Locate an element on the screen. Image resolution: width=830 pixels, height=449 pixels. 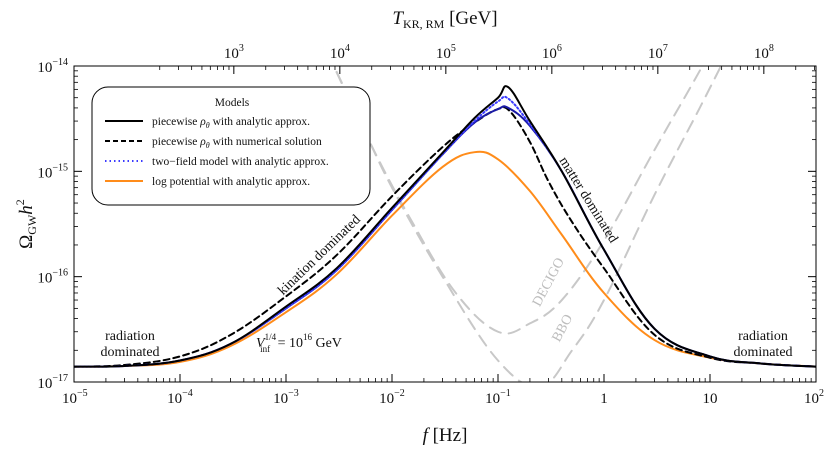
x-axis-label: f [Hz] is located at coordinates (445, 435).